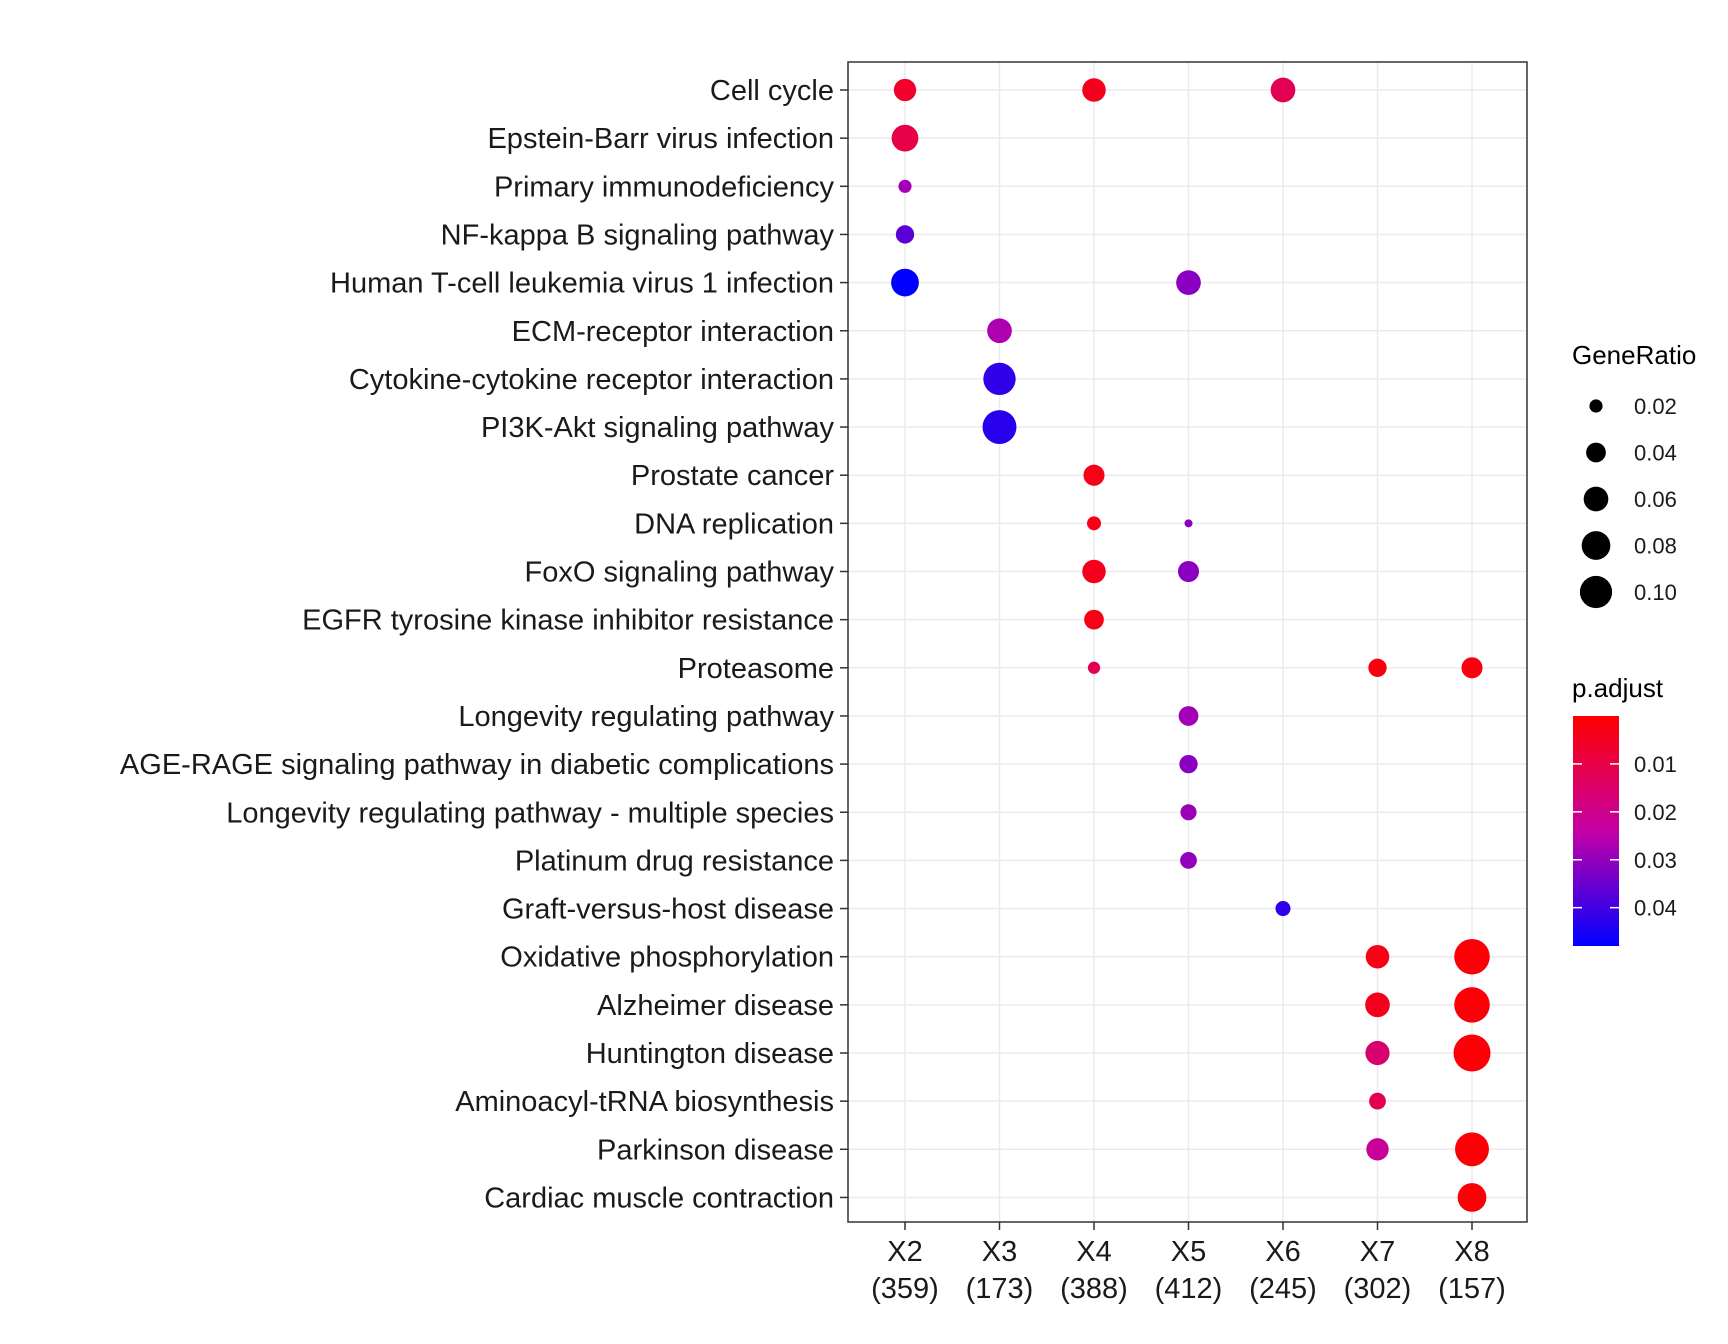  I want to click on y-tick-label: Cytokine-cytokine receptor interaction, so click(591, 380).